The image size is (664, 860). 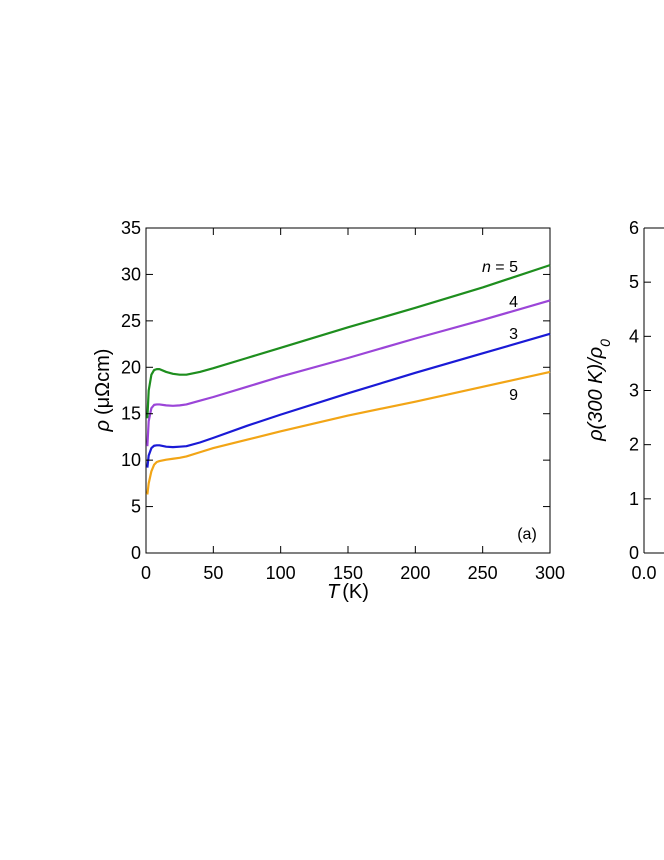 I want to click on y-tick-label-b: 2, so click(x=634, y=445).